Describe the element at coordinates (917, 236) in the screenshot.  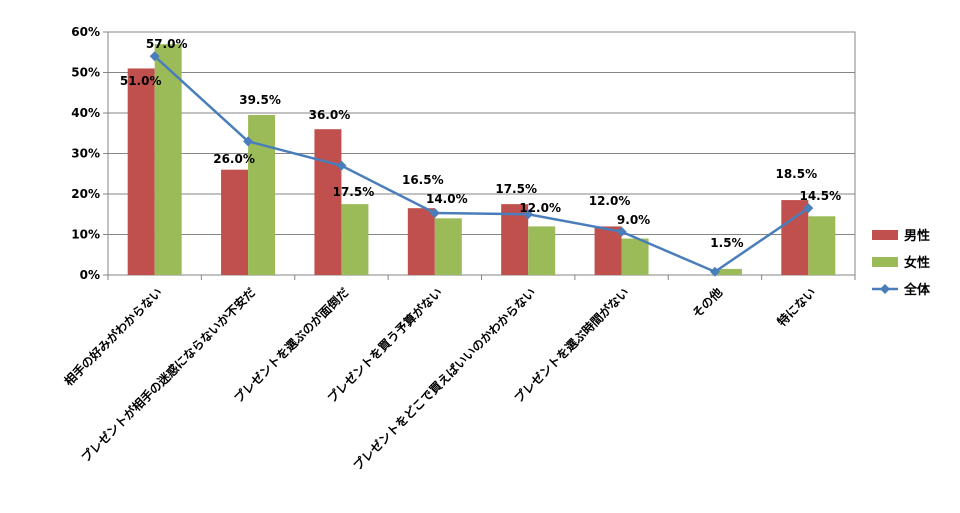
I see `legend-label: 男性` at that location.